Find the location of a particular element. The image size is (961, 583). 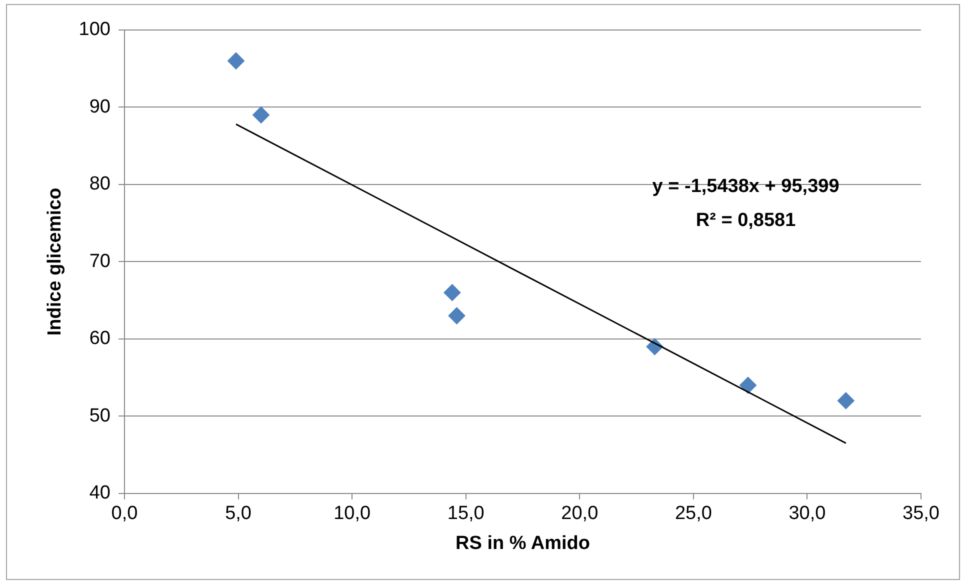

x-axis-title: RS in % Amido is located at coordinates (523, 543).